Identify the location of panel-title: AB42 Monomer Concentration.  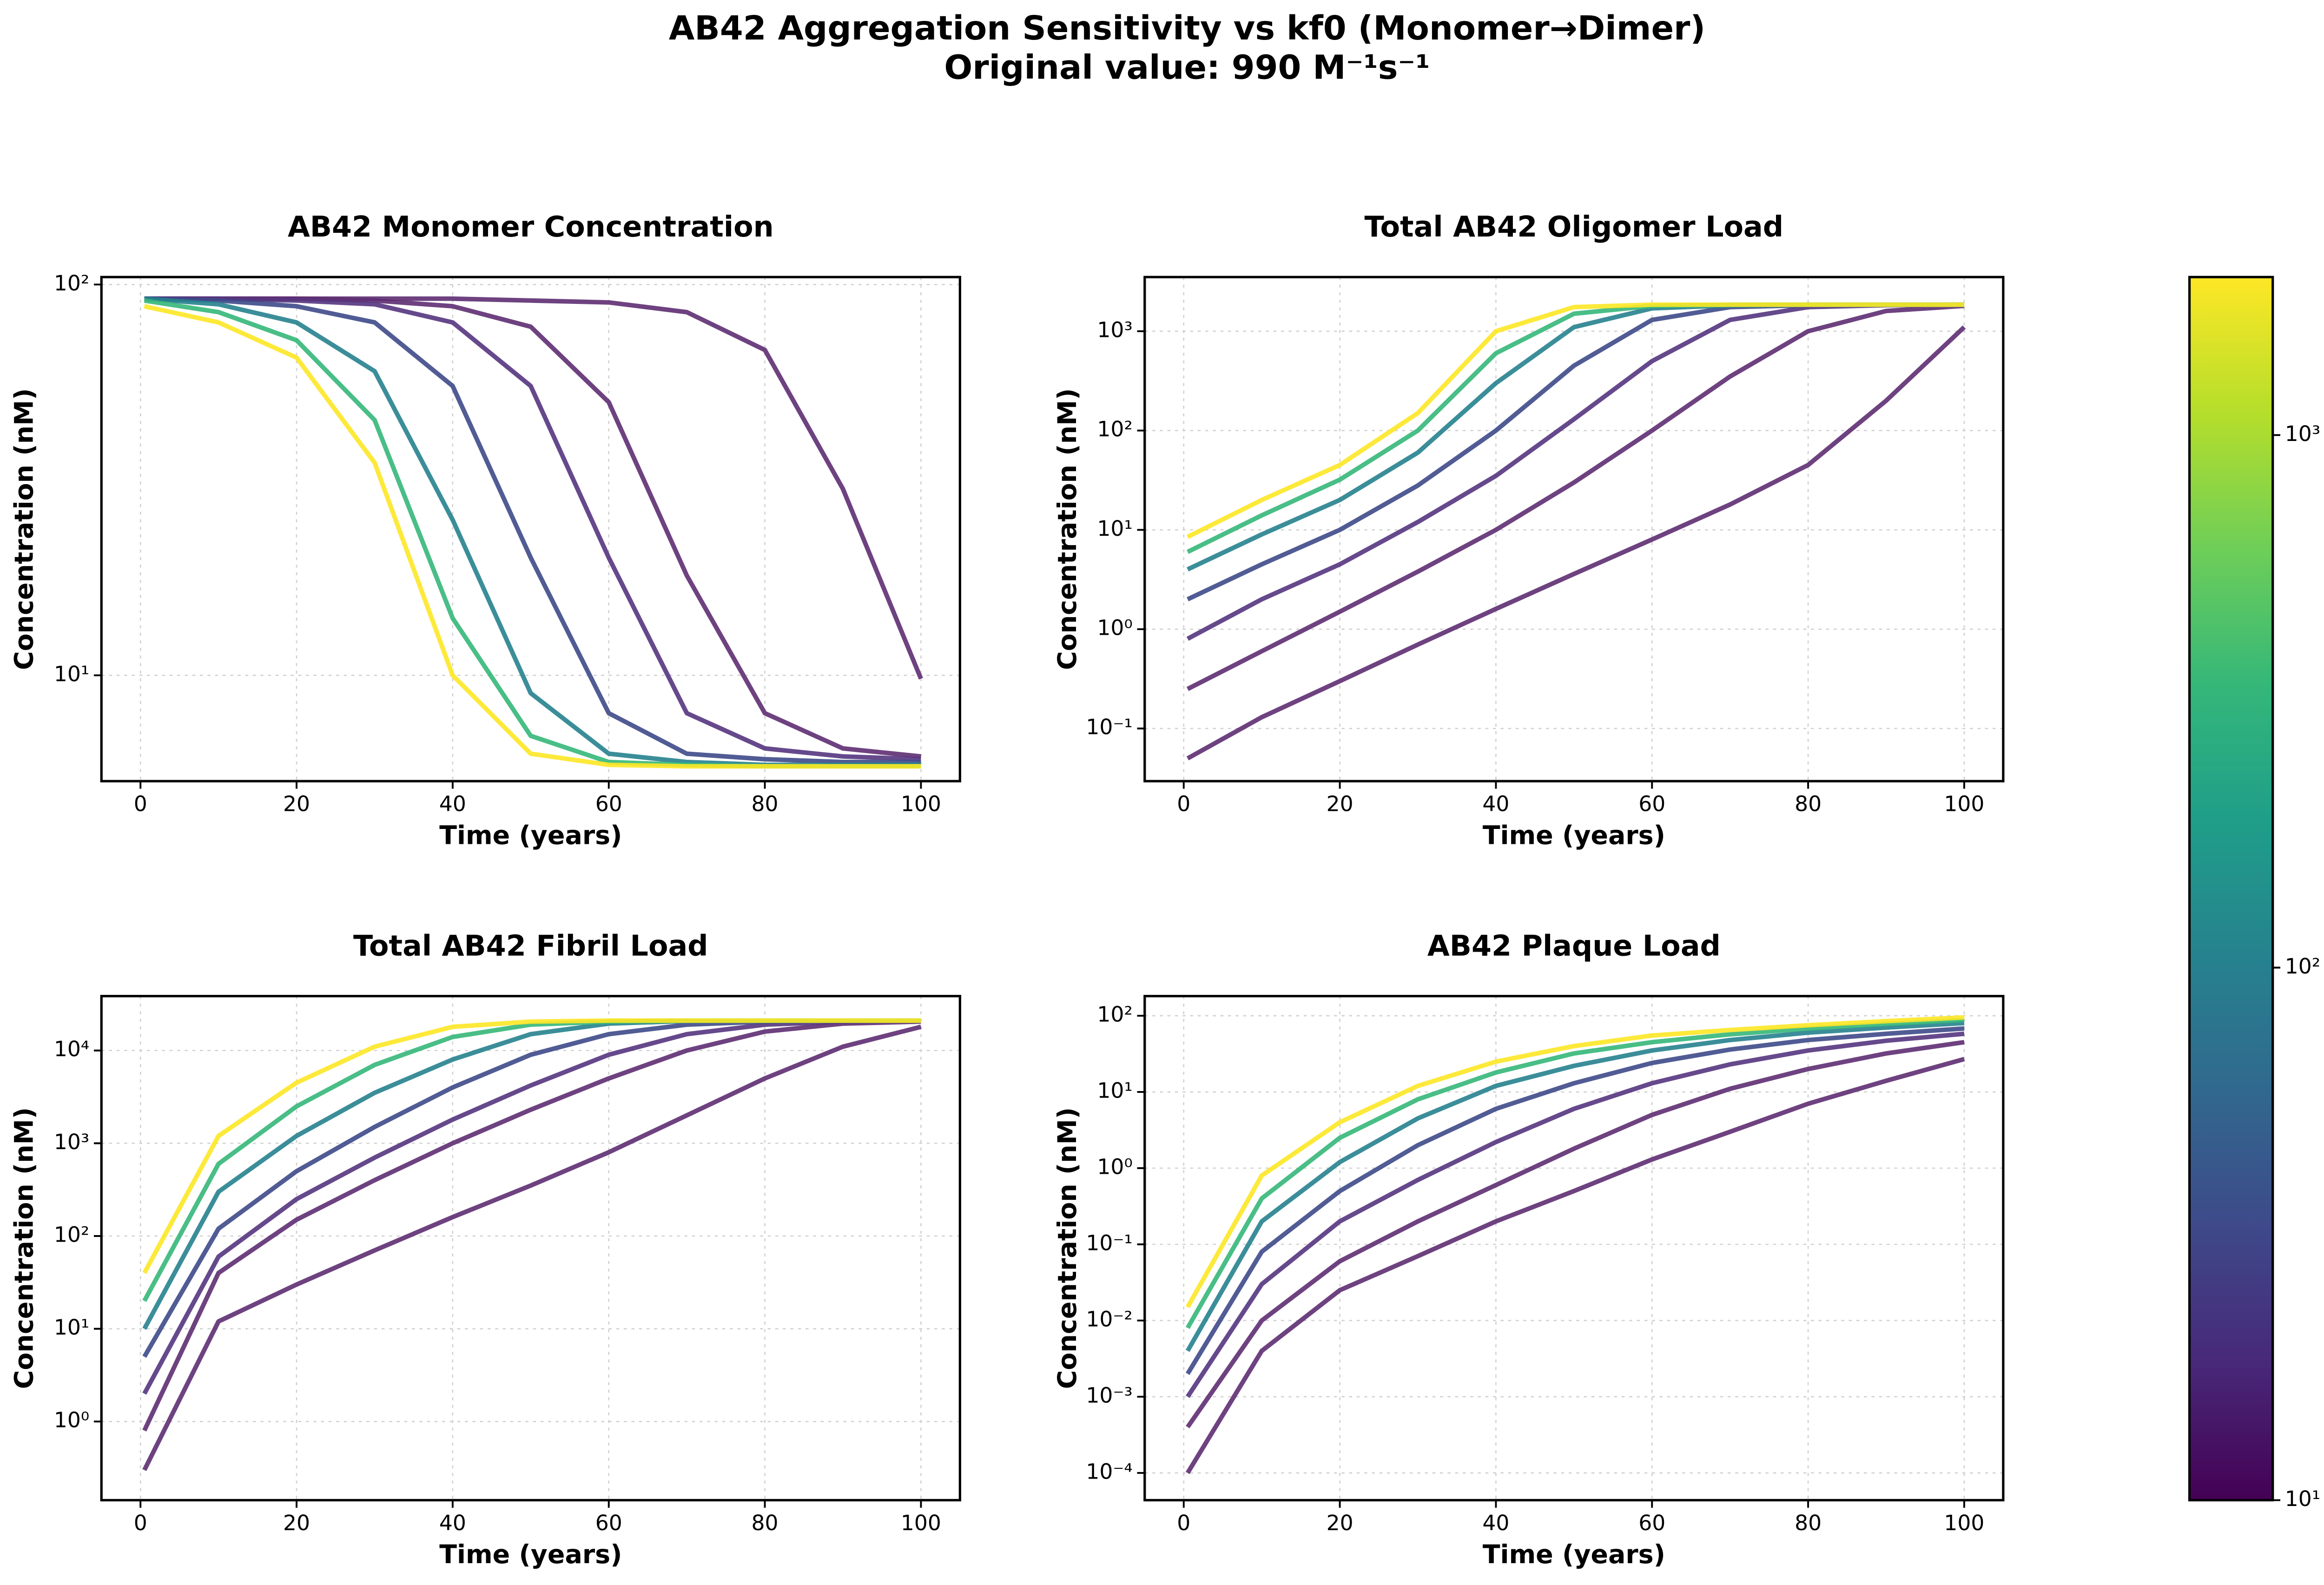
(531, 227).